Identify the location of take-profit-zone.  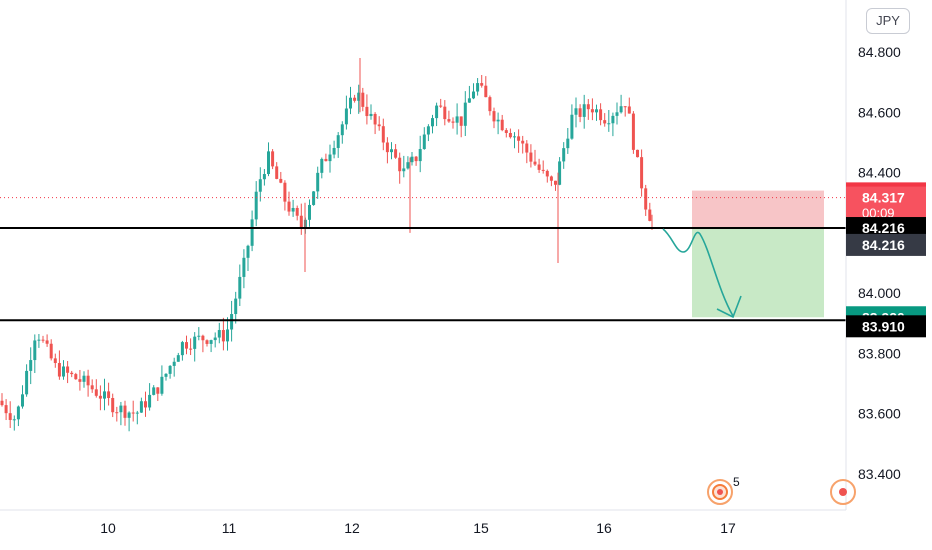
(758, 273).